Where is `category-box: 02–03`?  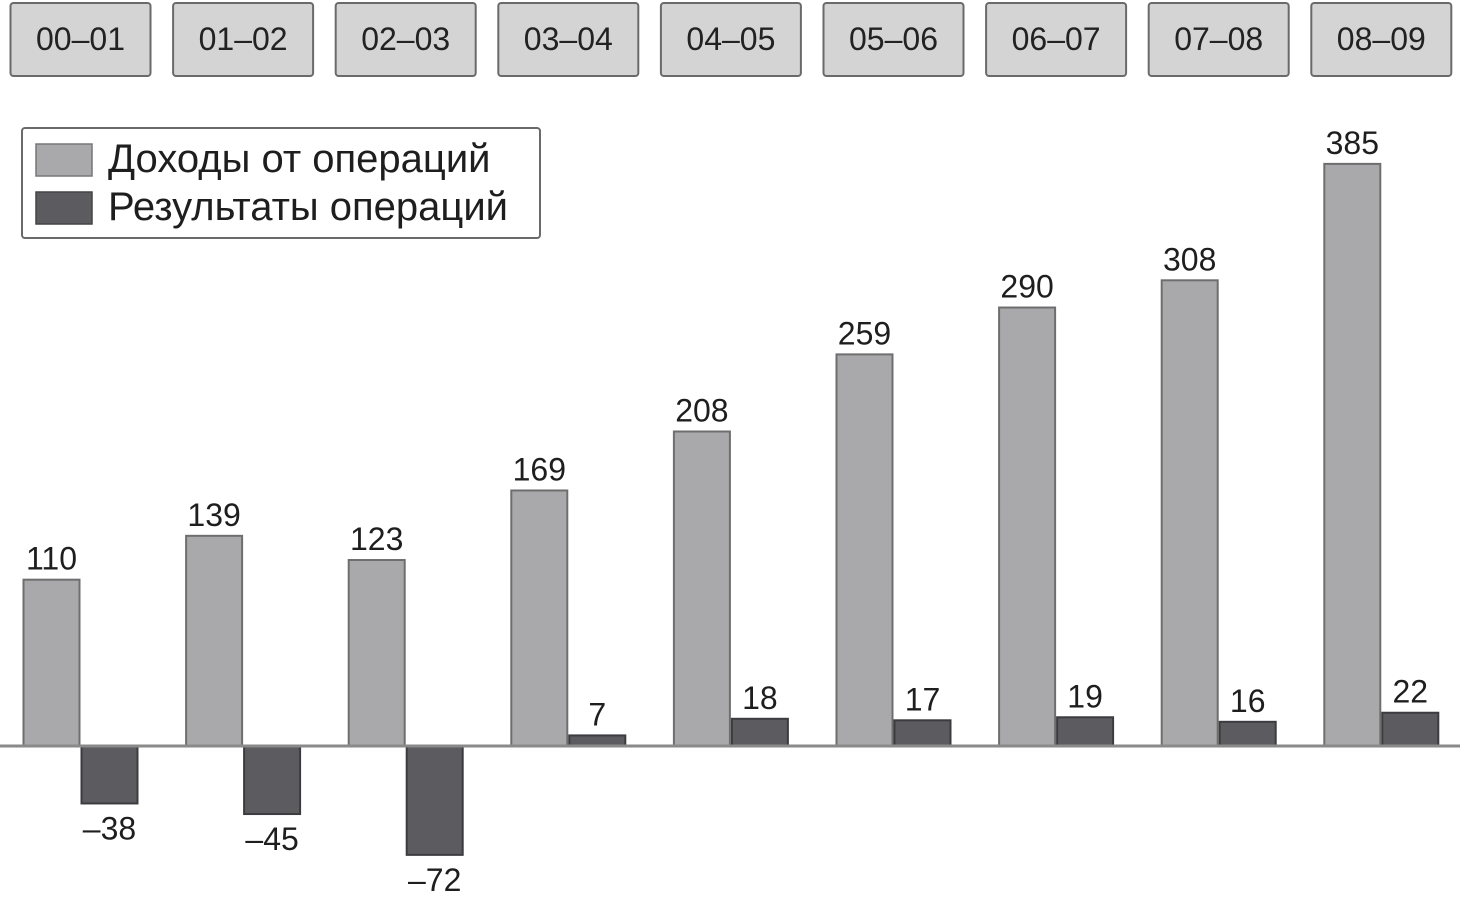
category-box: 02–03 is located at coordinates (405, 39).